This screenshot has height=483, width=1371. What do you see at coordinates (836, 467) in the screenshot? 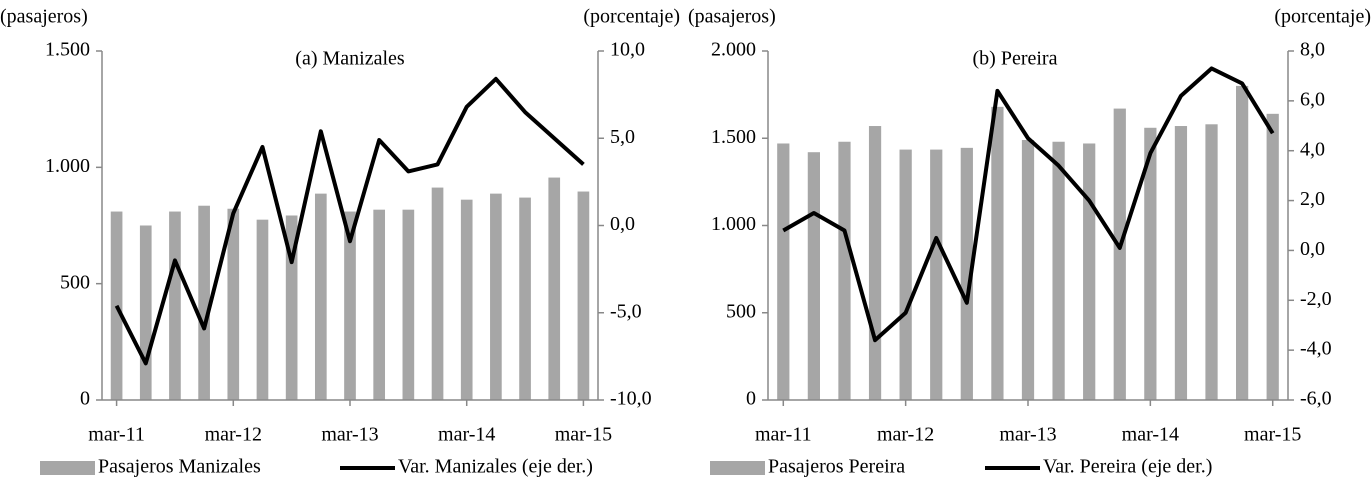
I see `legend-label: Pasajeros Pereira` at bounding box center [836, 467].